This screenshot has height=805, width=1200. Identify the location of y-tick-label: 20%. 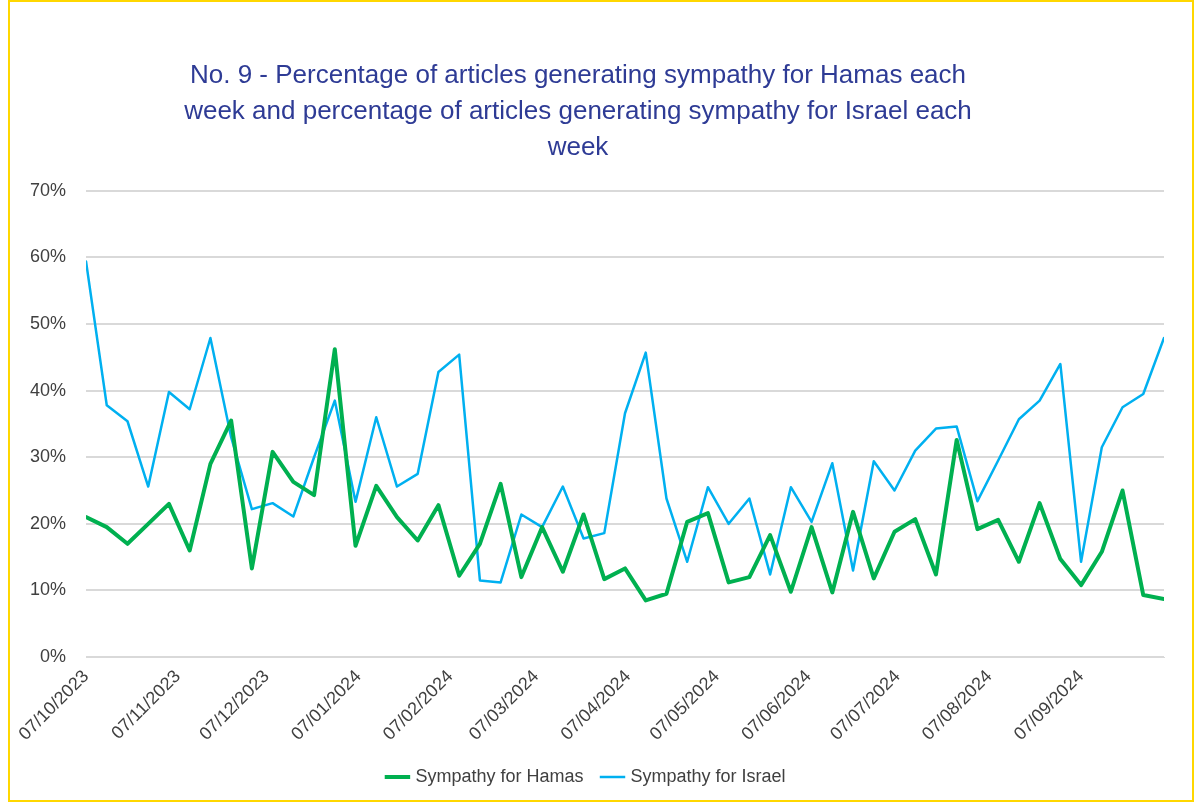
(48, 522).